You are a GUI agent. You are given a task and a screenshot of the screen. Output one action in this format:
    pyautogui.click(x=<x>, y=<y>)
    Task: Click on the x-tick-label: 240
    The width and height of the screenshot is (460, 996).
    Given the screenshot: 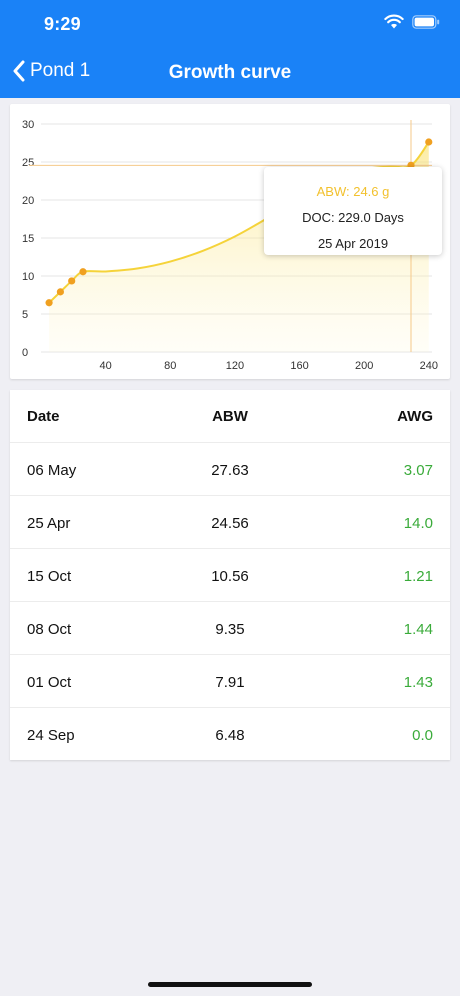 What is the action you would take?
    pyautogui.click(x=429, y=366)
    